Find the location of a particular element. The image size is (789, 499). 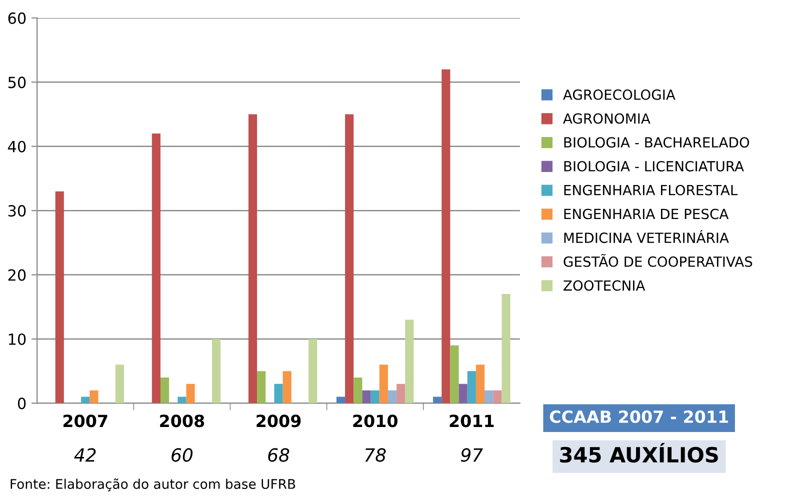

y-tick-label: 60 is located at coordinates (17, 18).